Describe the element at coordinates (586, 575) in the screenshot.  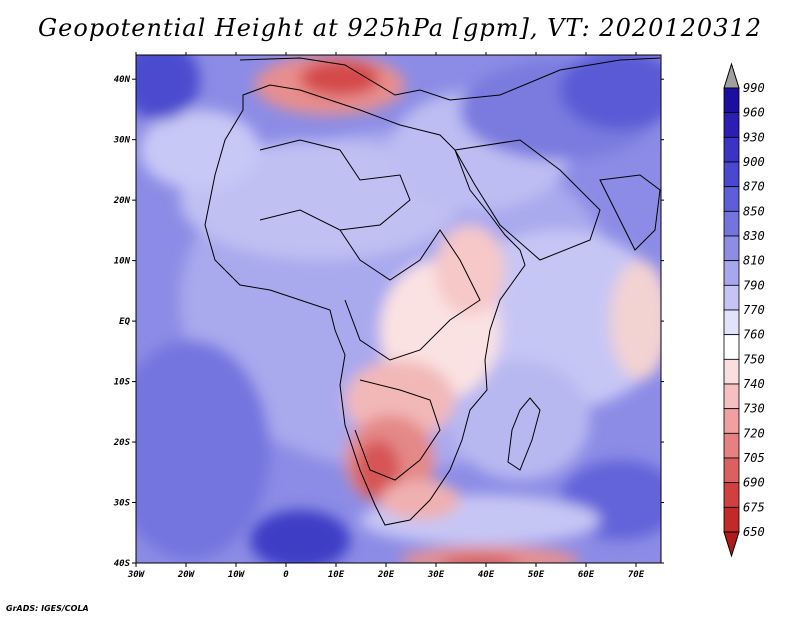
I see `lon-tick-label: 60E` at that location.